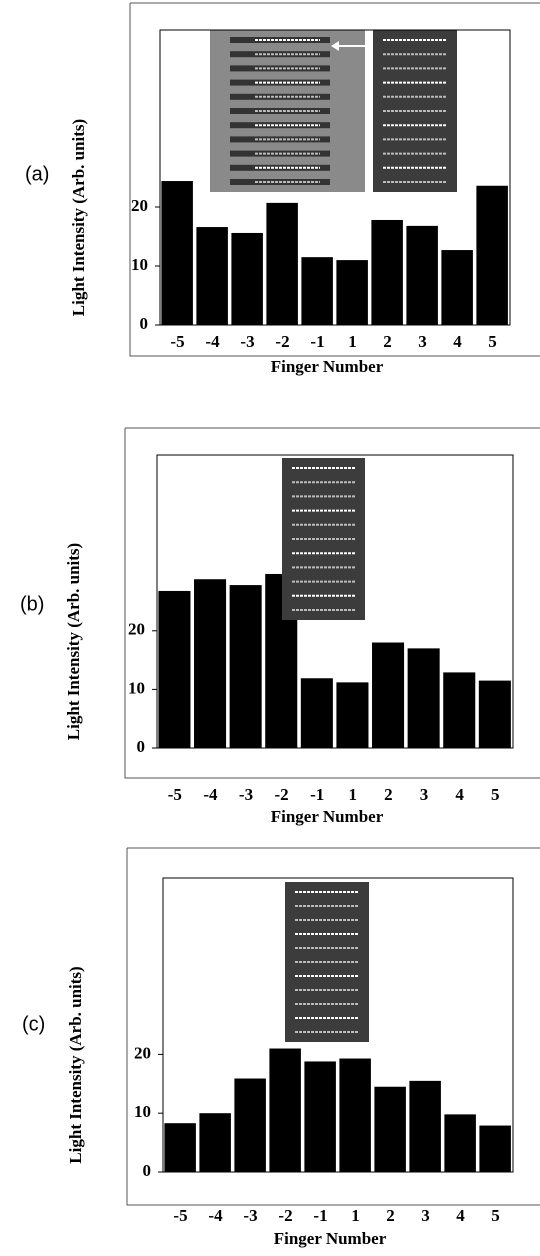 The height and width of the screenshot is (1256, 540). I want to click on inset-arrowhead, so click(335, 46).